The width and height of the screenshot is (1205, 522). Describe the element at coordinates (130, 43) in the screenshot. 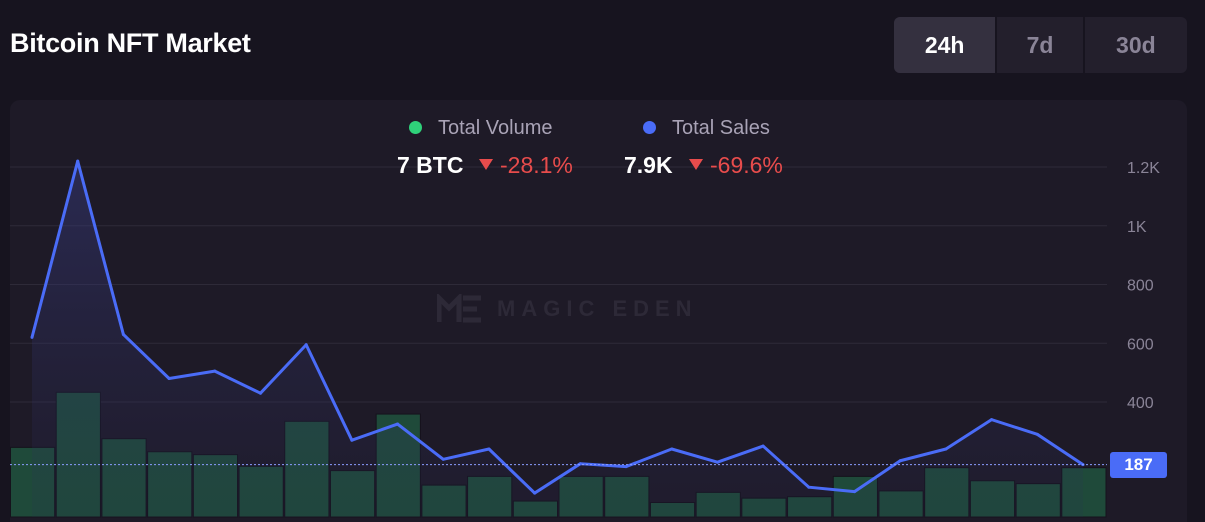

I see `page-title: Bitcoin NFT Market` at that location.